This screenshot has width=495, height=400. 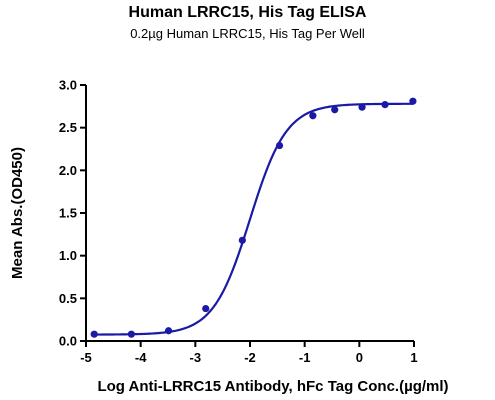 I want to click on chart-subtitle: 0.2µg Human LRRC15, His Tag Per Well, so click(x=247, y=33).